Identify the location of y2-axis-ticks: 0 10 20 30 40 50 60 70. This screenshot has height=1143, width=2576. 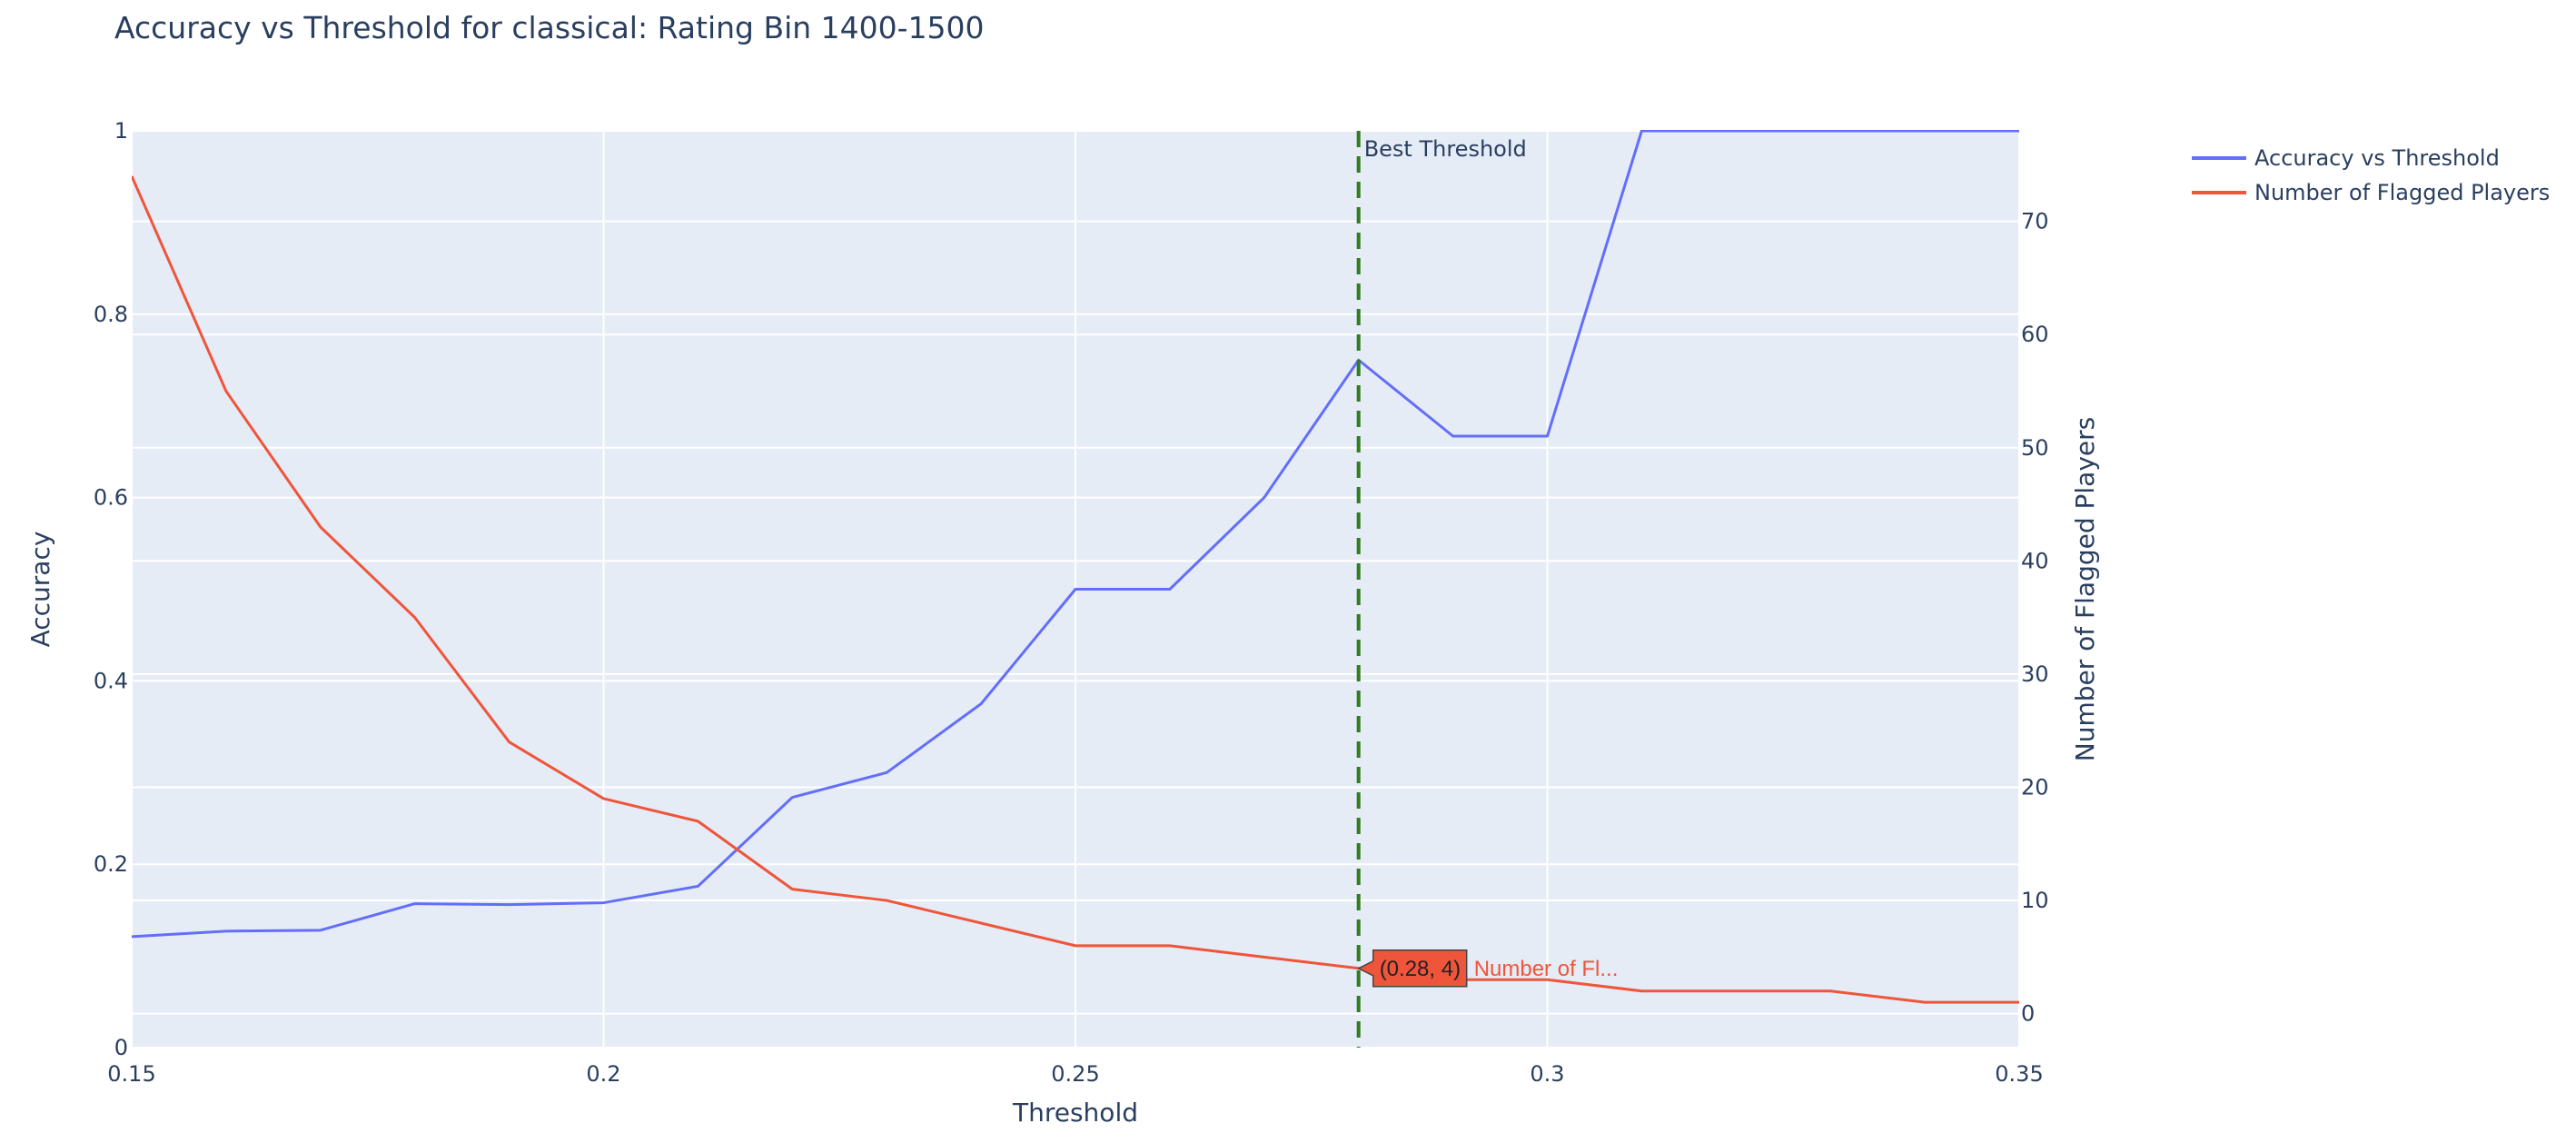
(2035, 618).